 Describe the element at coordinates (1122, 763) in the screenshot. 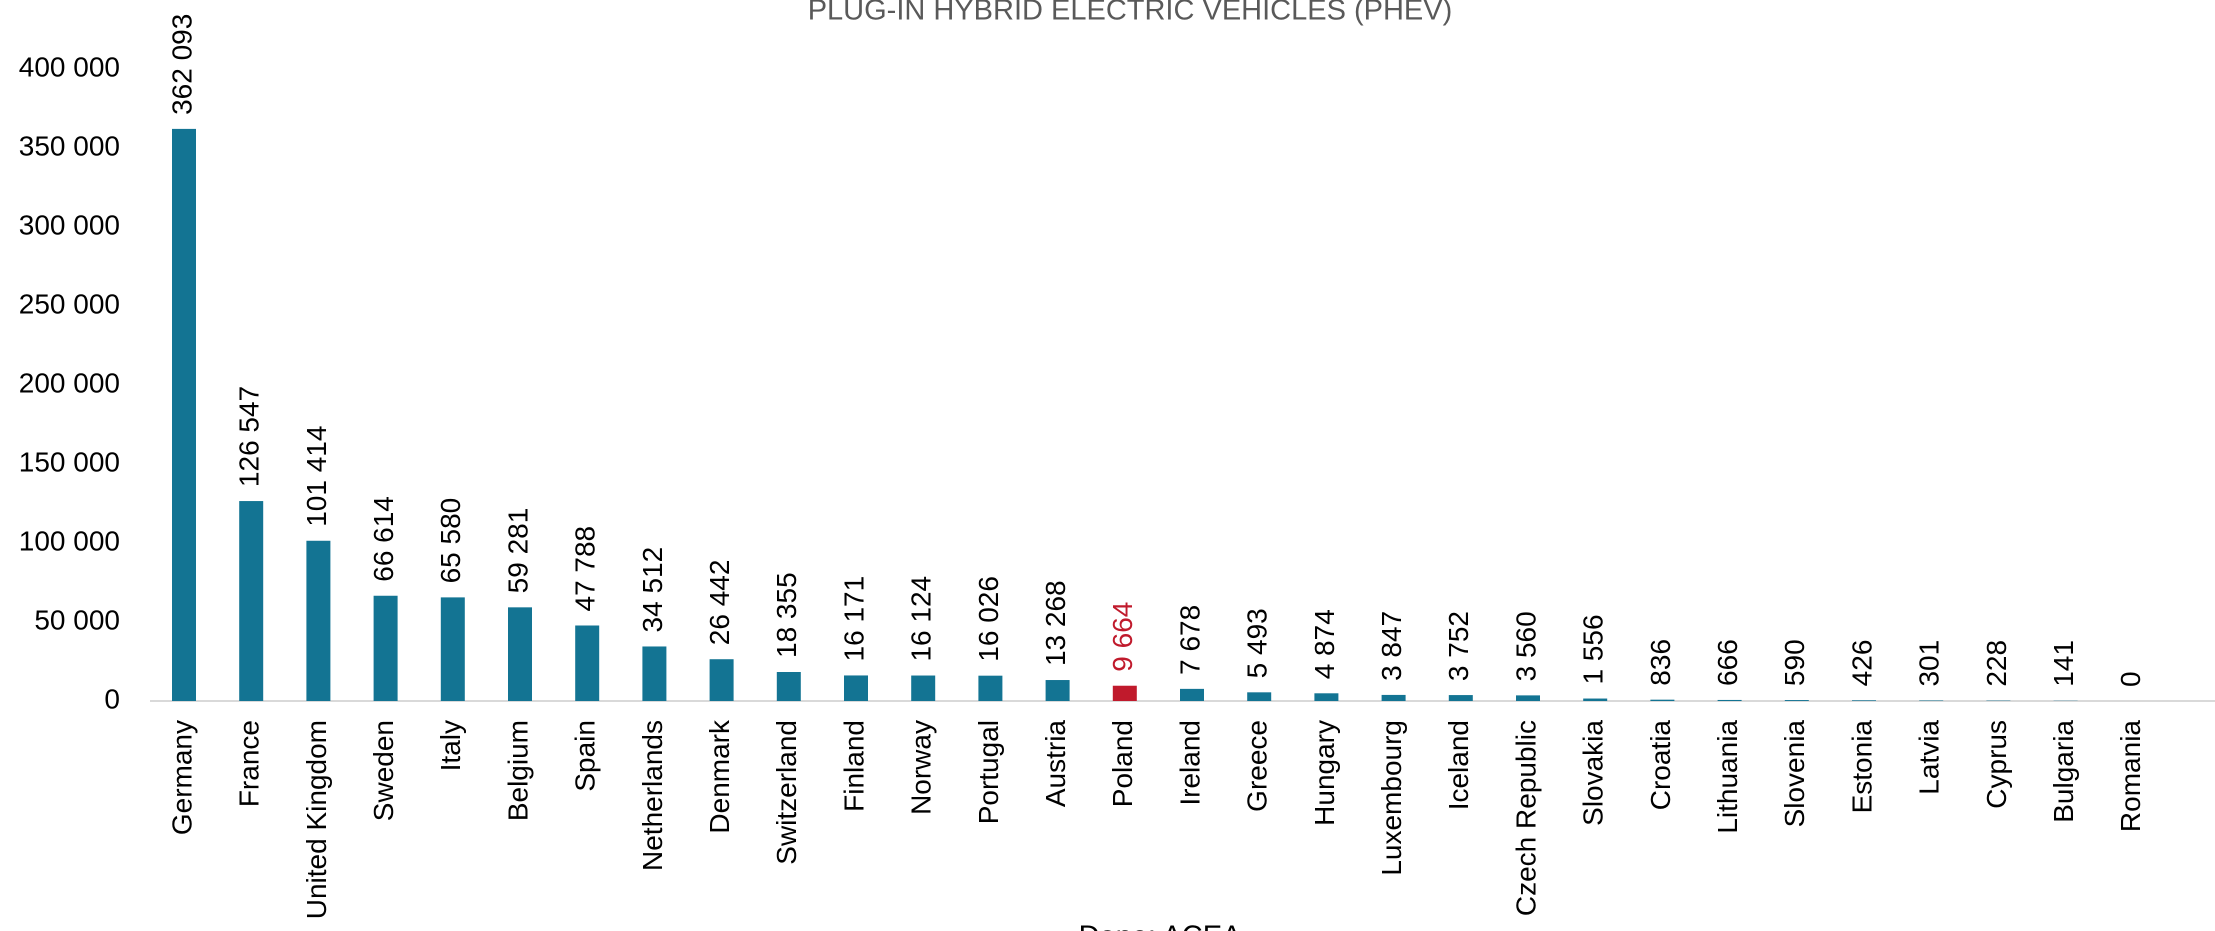

I see `x-tick-label: Poland` at that location.